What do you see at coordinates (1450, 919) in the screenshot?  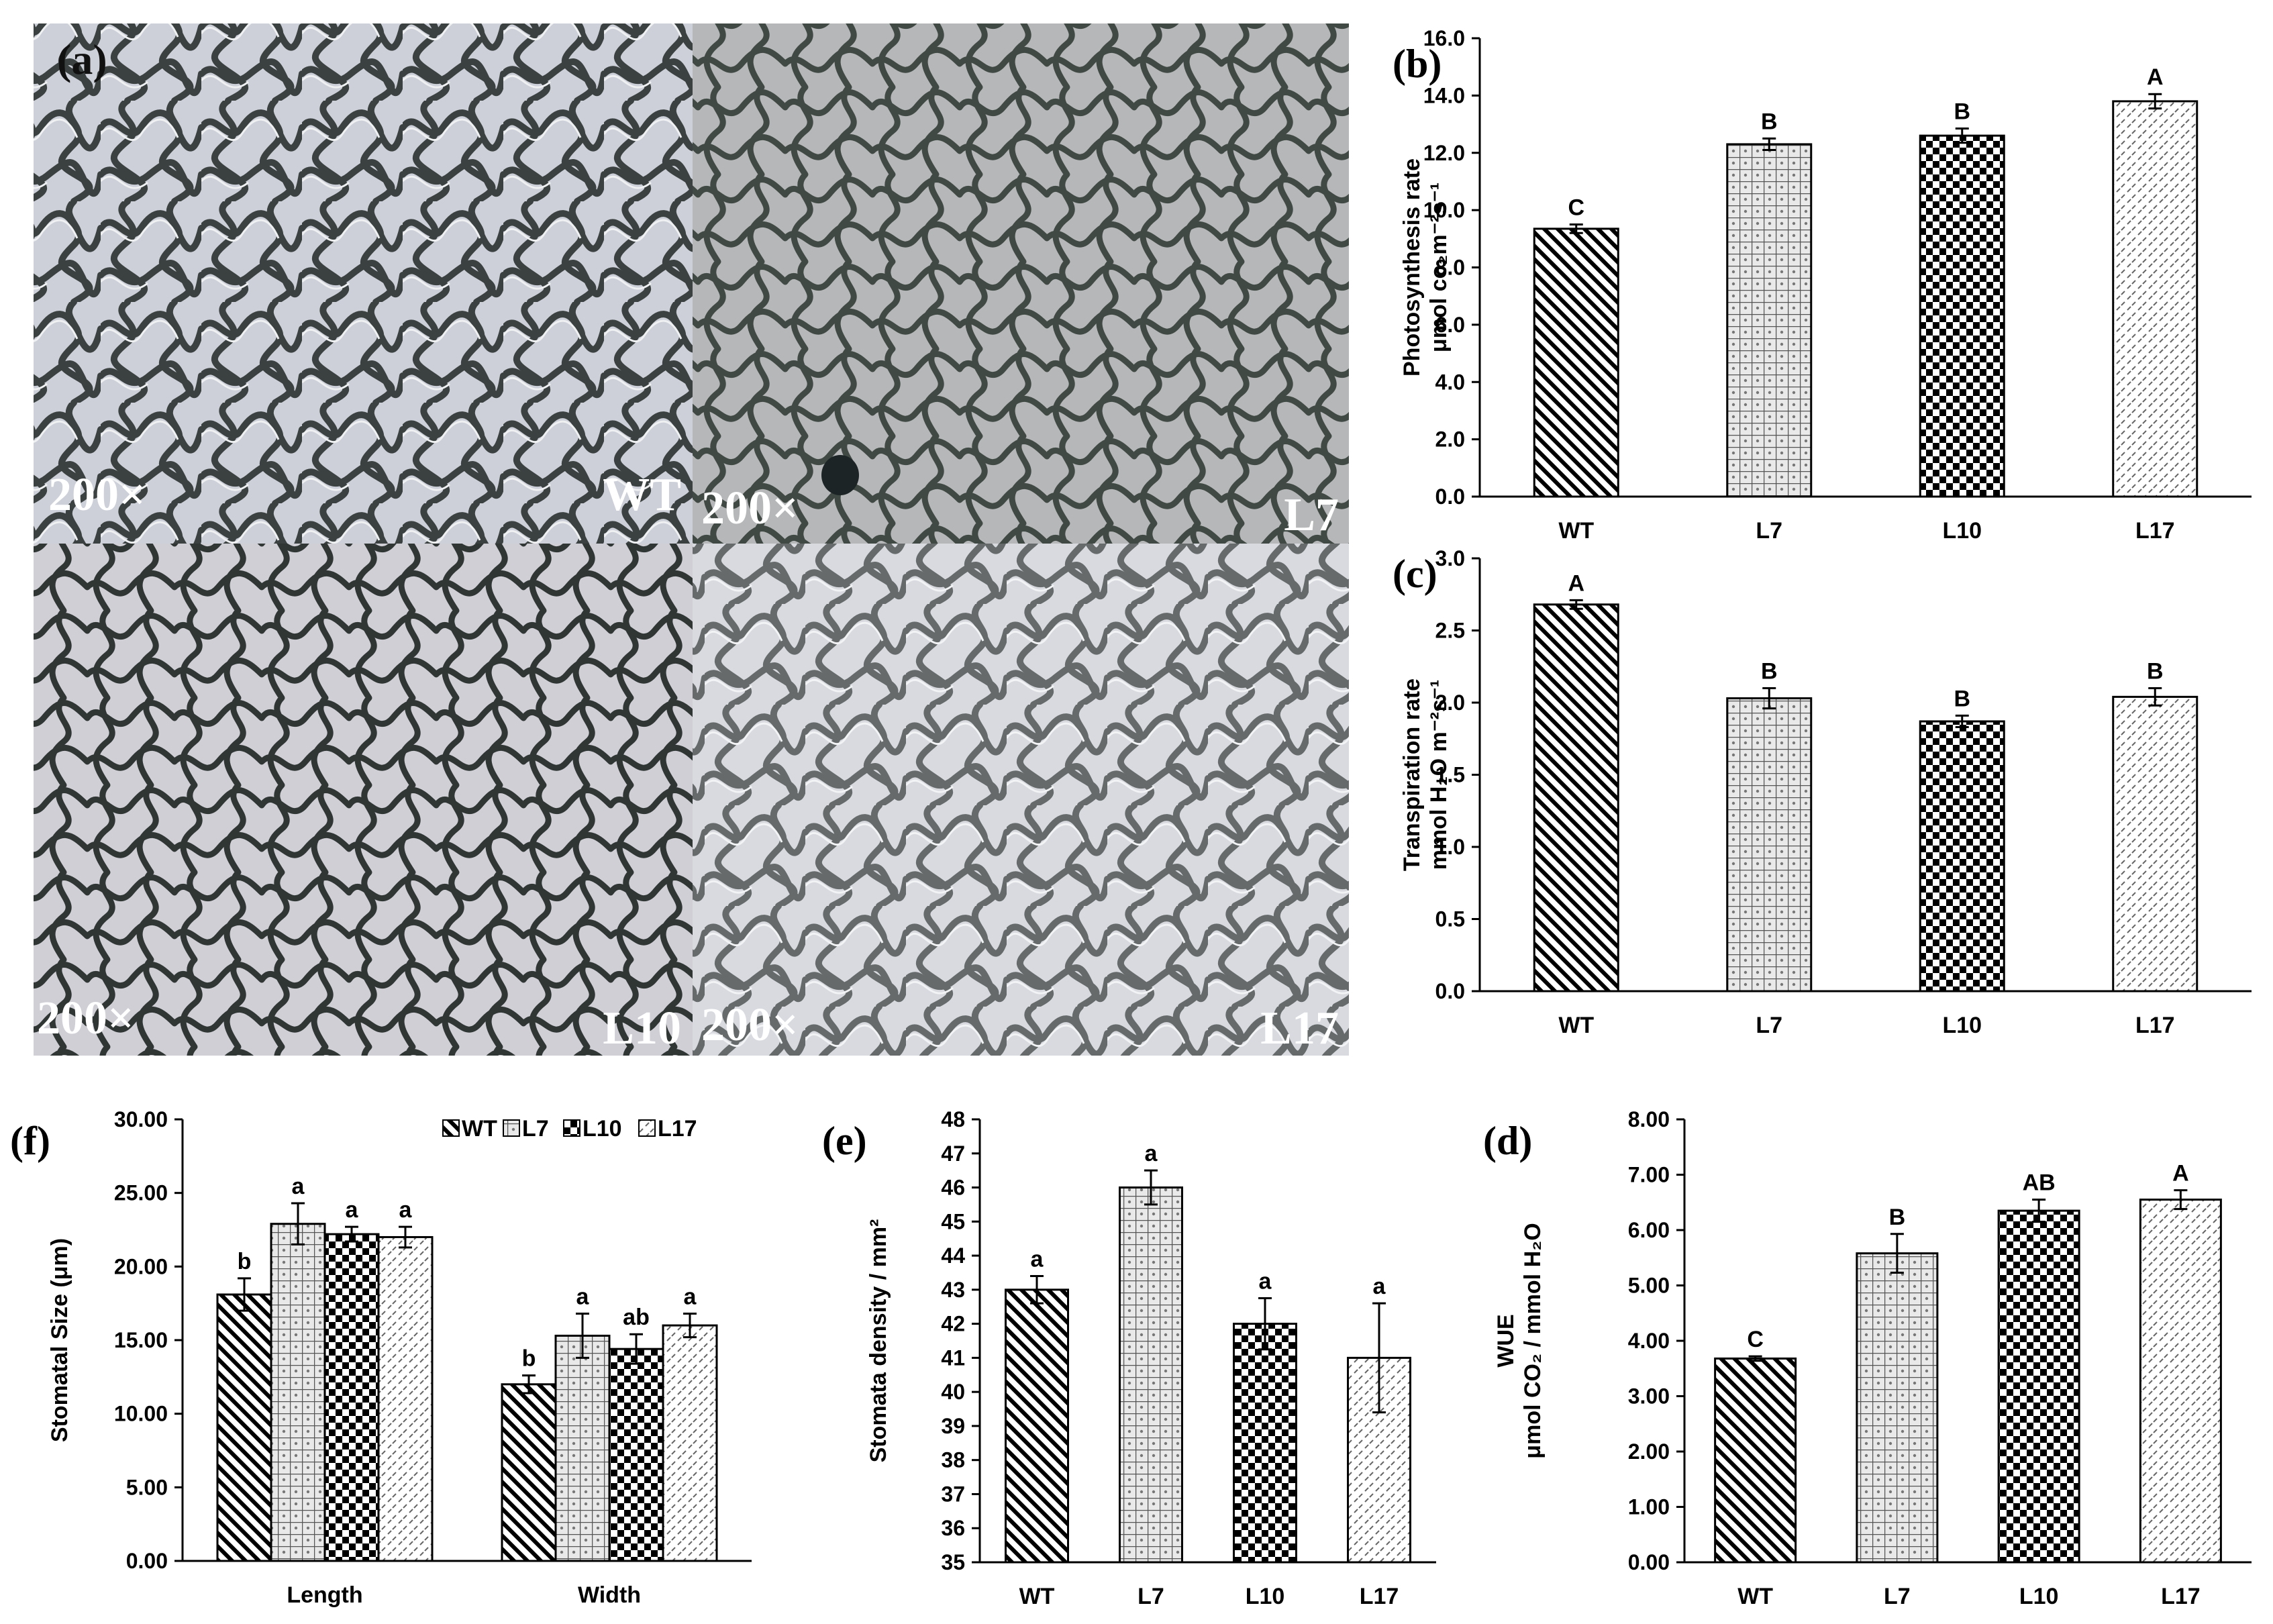 I see `y-tick-label: 0.5` at bounding box center [1450, 919].